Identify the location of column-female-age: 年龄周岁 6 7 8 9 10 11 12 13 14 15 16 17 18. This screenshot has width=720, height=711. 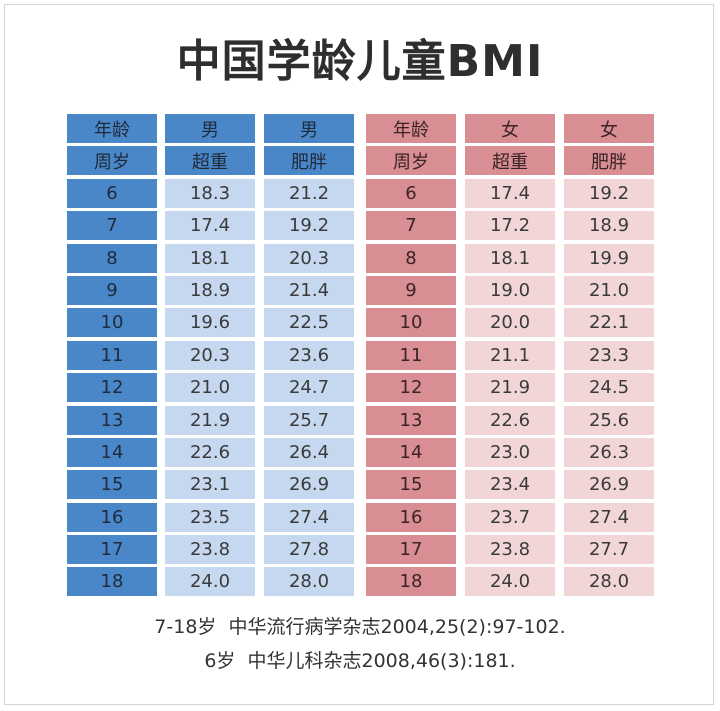
(411, 357).